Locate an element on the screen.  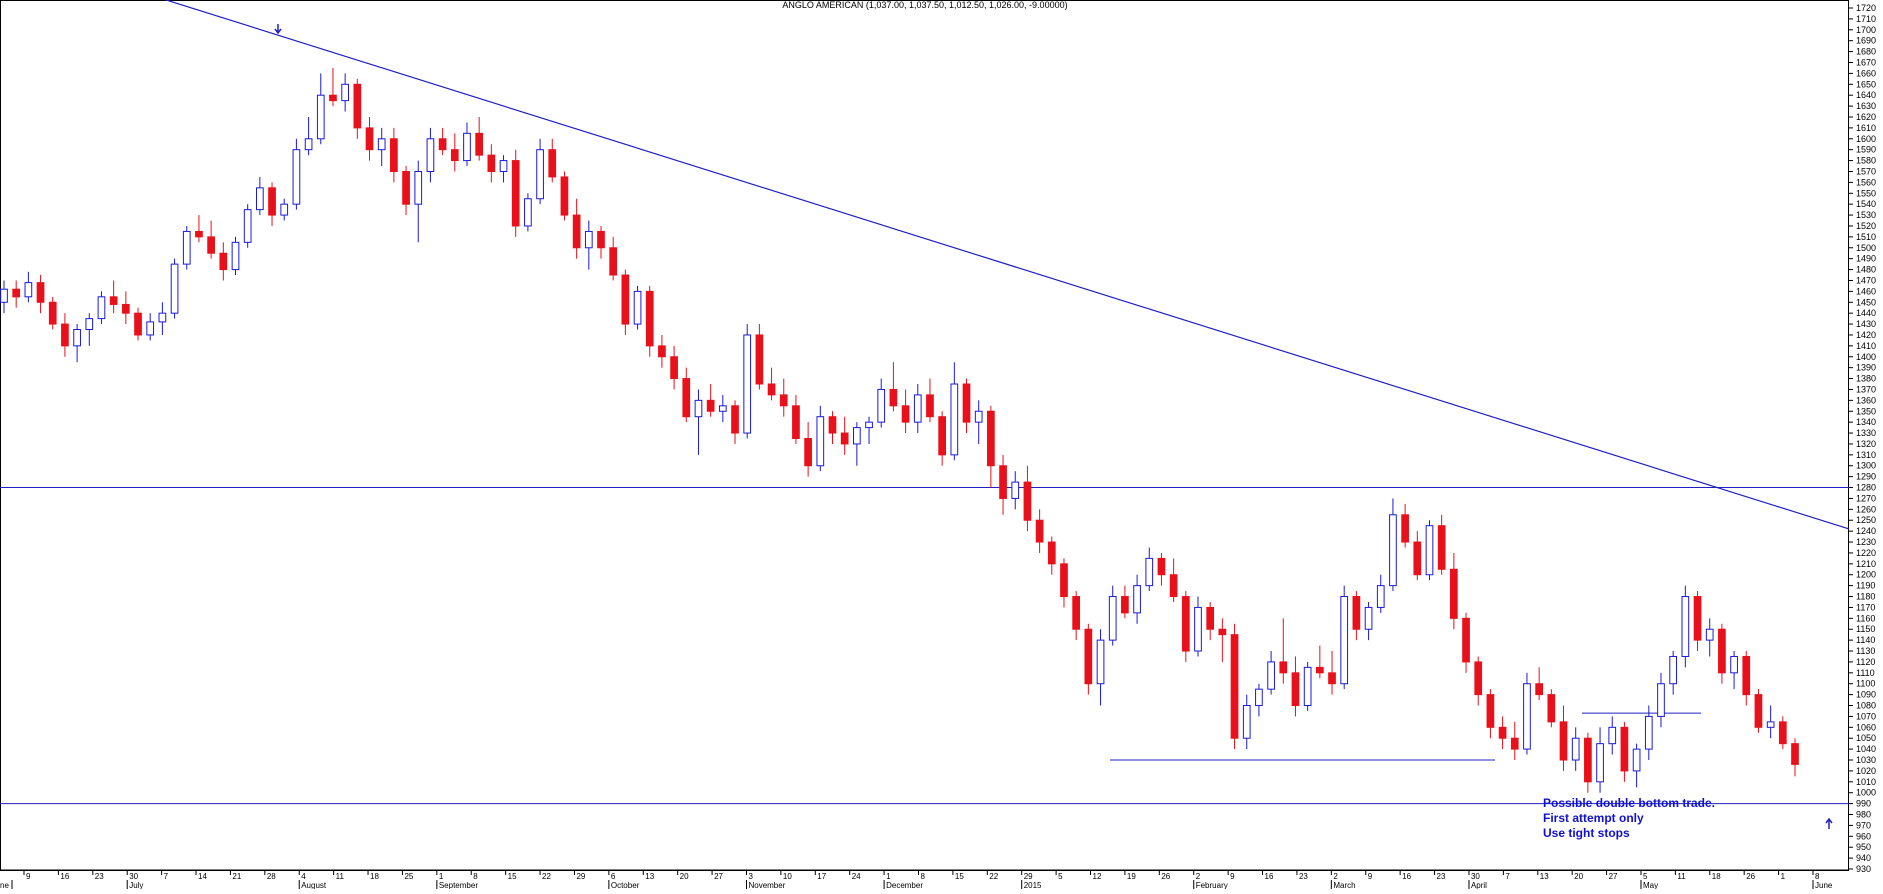
x-tick-label: 23 is located at coordinates (99, 876).